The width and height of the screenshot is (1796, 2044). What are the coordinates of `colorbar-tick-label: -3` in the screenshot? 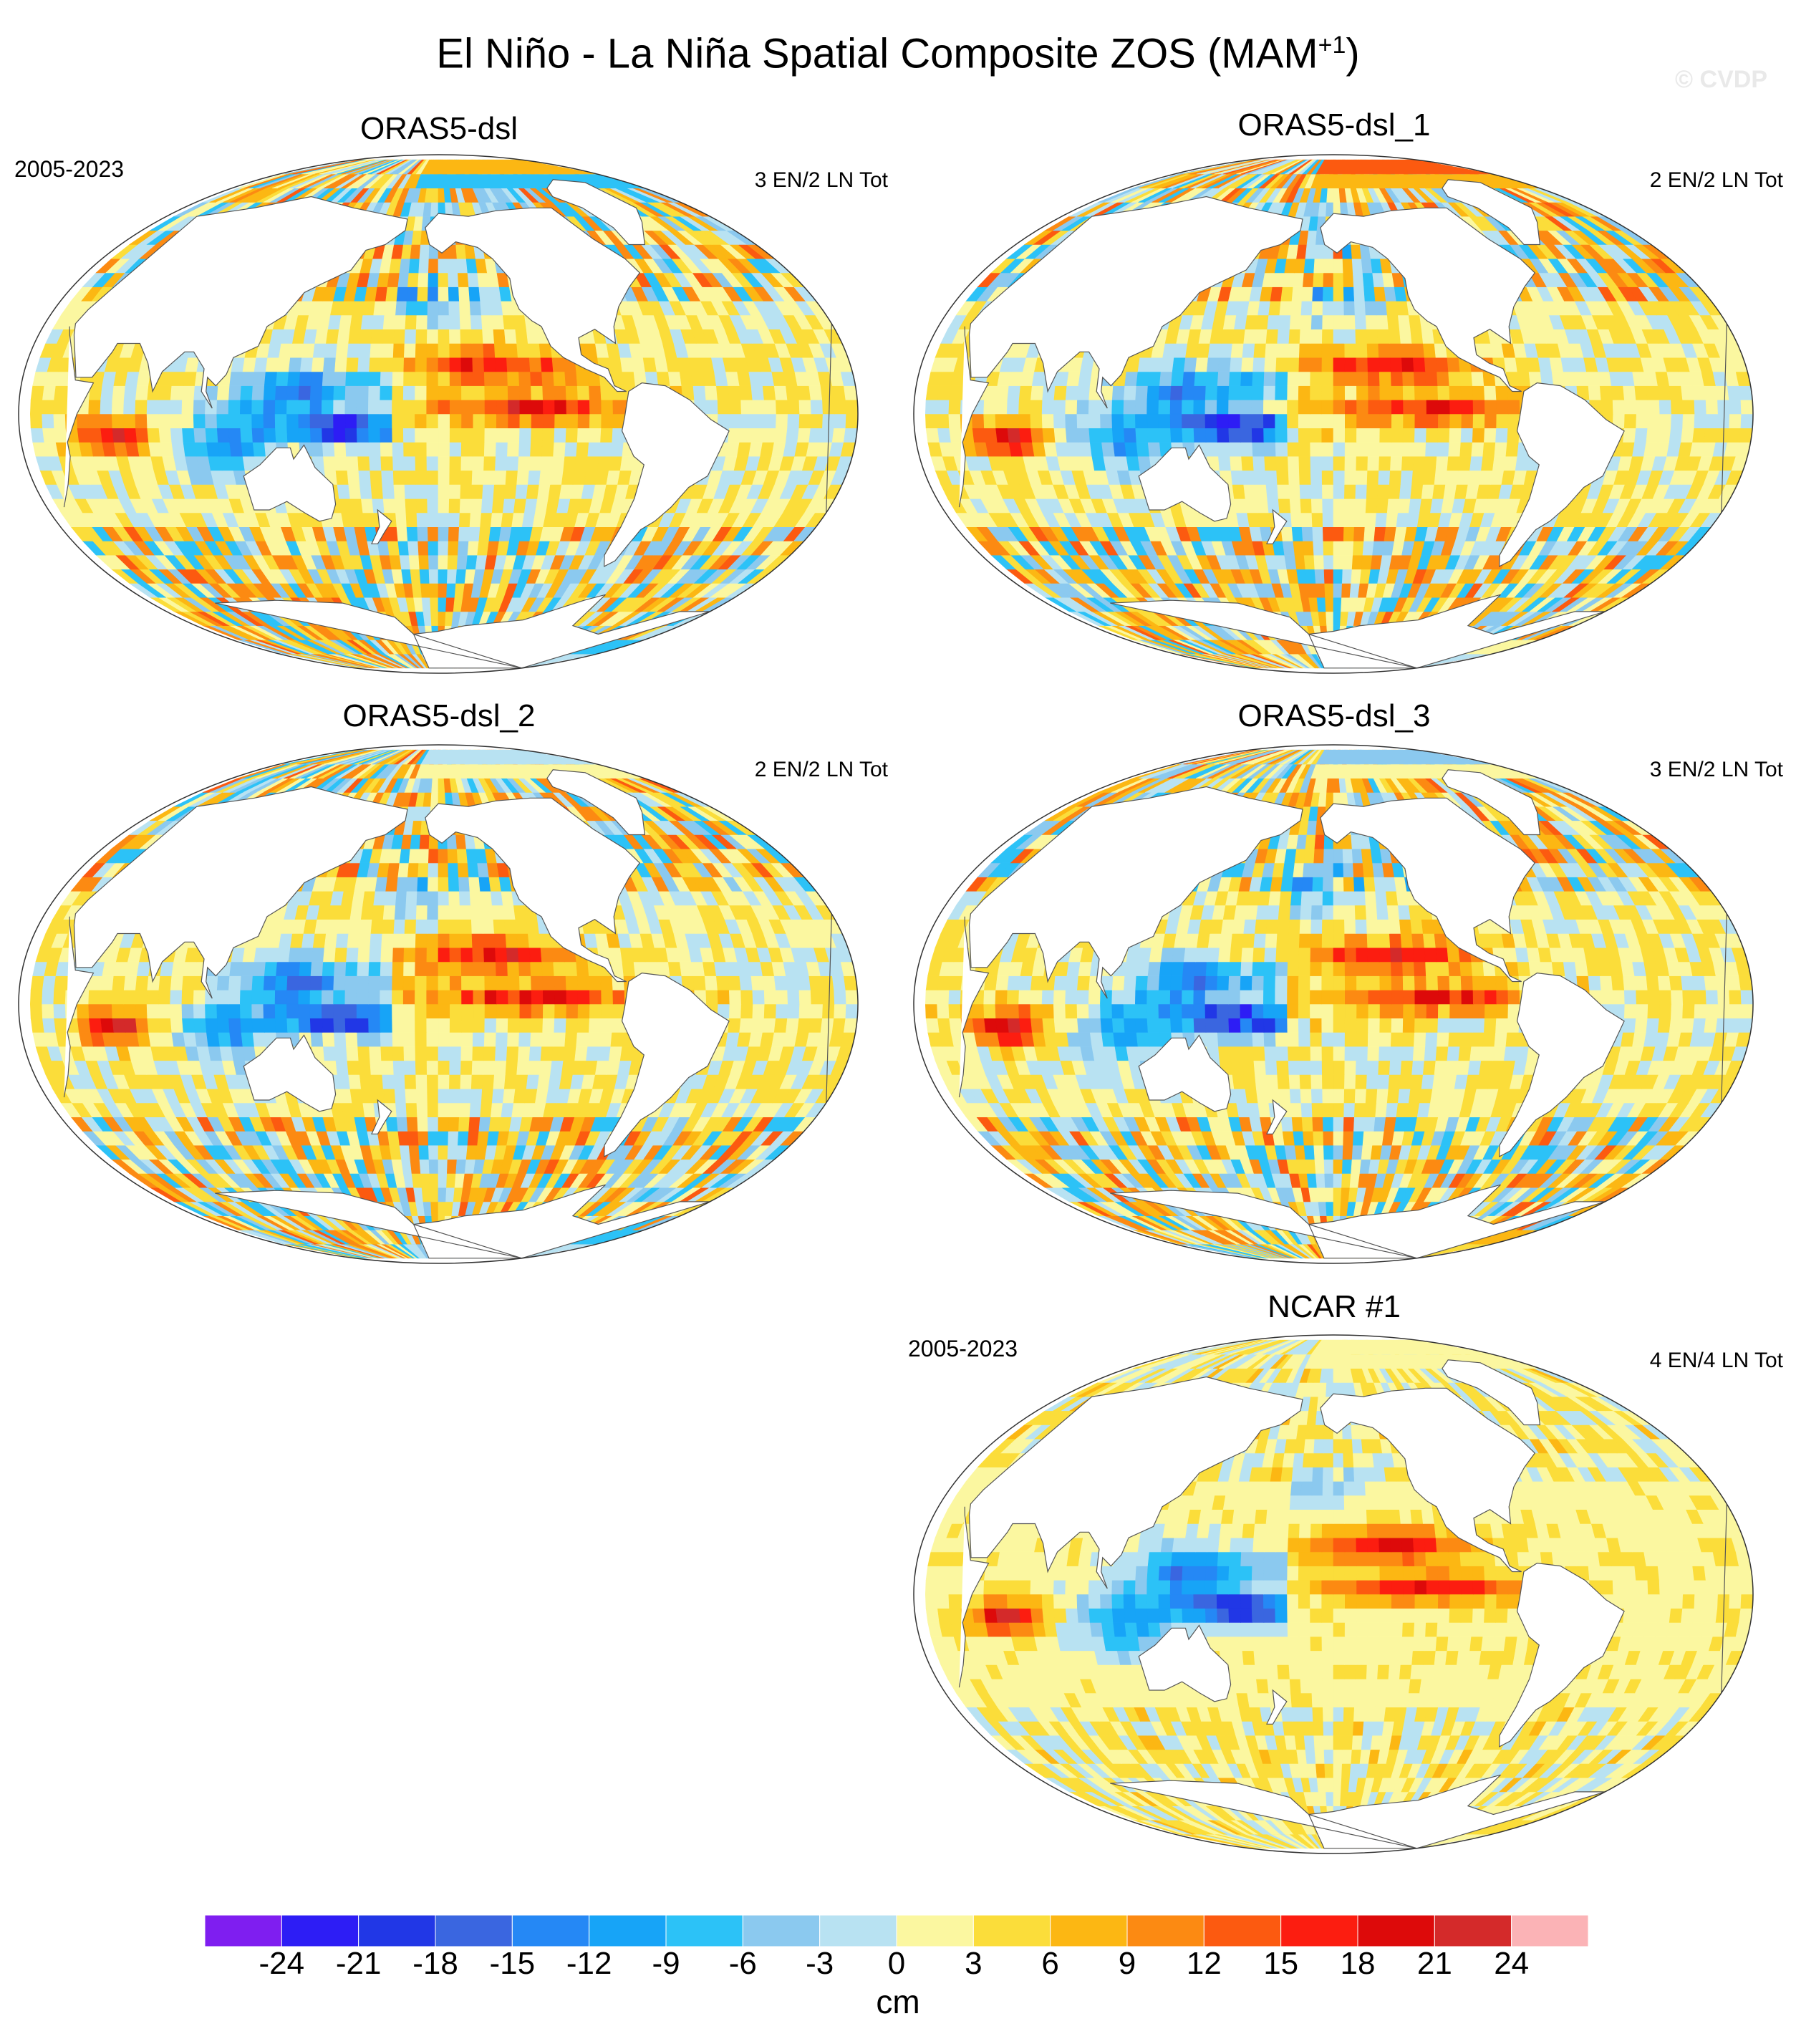 It's located at (820, 1962).